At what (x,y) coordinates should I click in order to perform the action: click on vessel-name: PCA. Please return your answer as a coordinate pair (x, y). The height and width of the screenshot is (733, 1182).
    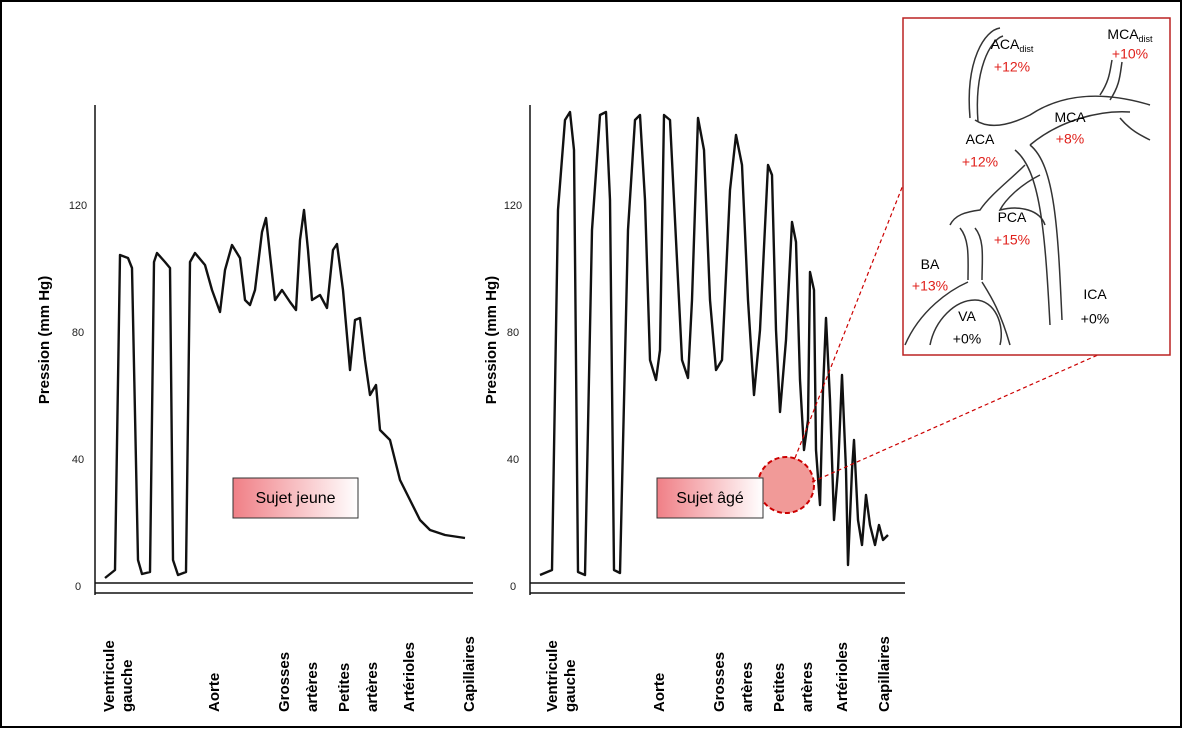
    Looking at the image, I should click on (1012, 217).